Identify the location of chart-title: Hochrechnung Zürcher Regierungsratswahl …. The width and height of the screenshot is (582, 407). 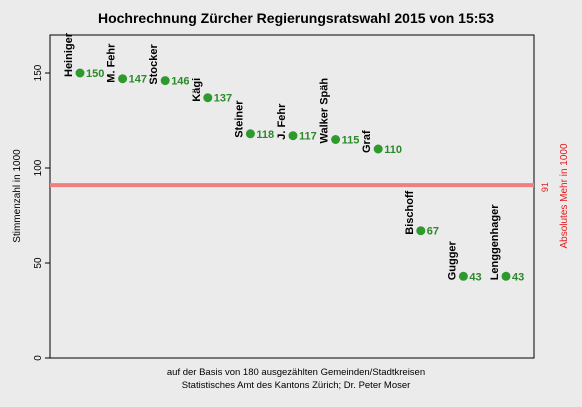
(296, 18).